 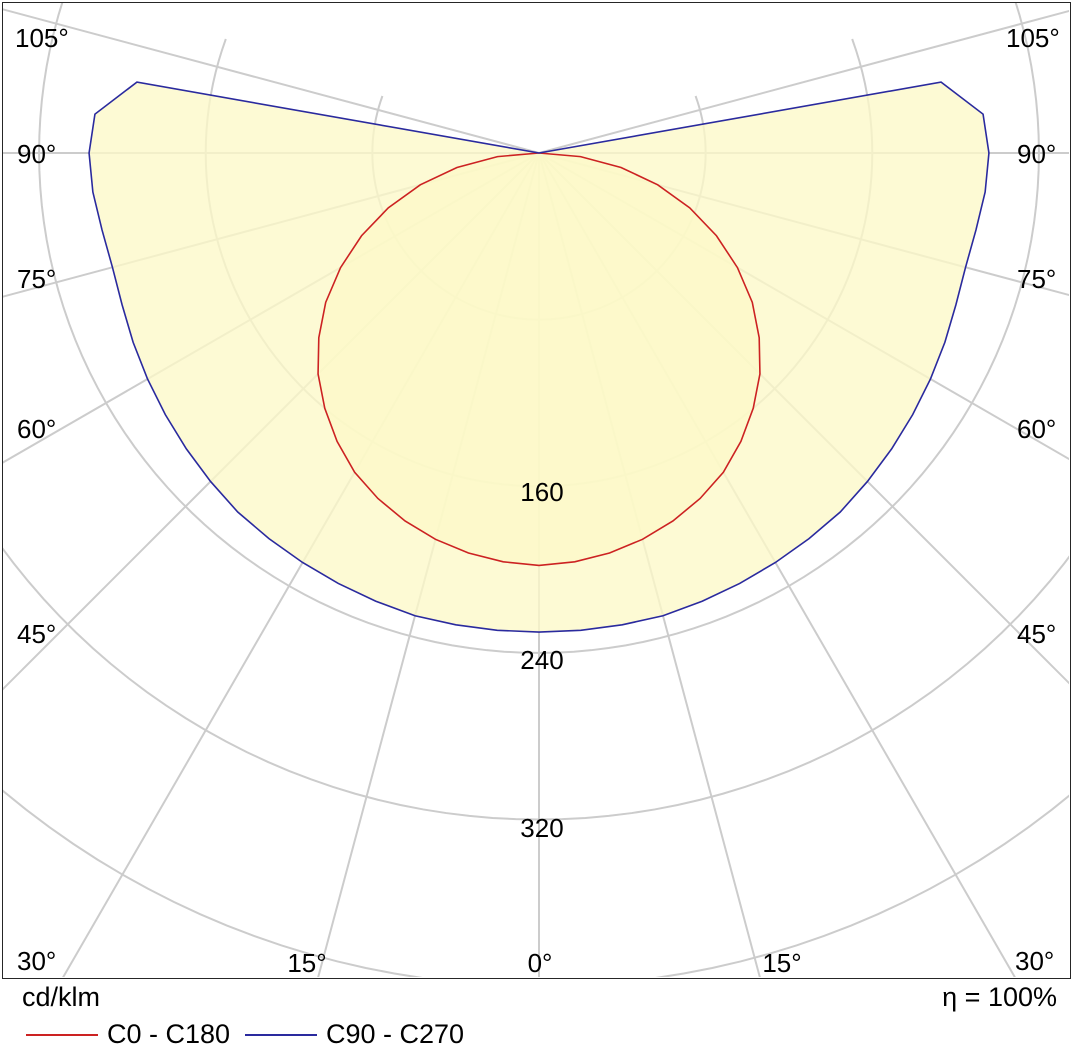 I want to click on axis-label-left-5: 30°, so click(x=37, y=961).